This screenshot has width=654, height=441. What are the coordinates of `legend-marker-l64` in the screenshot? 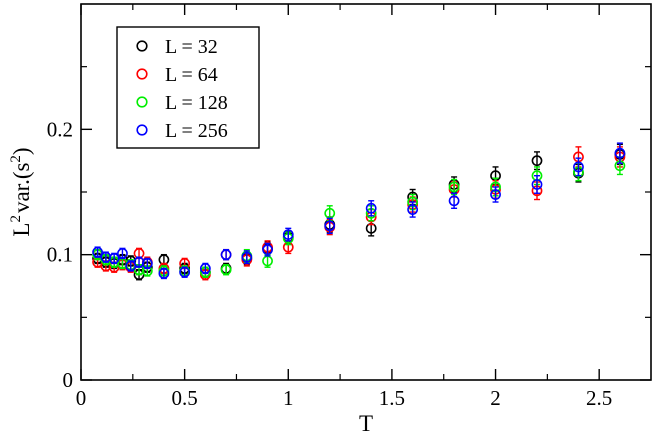 It's located at (142, 74).